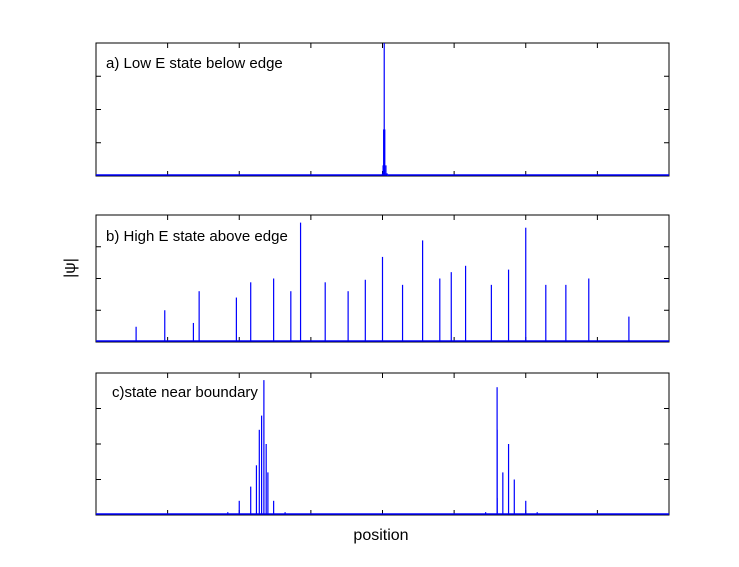 The height and width of the screenshot is (567, 739). Describe the element at coordinates (70, 268) in the screenshot. I see `y-axis-label: |ψ|` at that location.